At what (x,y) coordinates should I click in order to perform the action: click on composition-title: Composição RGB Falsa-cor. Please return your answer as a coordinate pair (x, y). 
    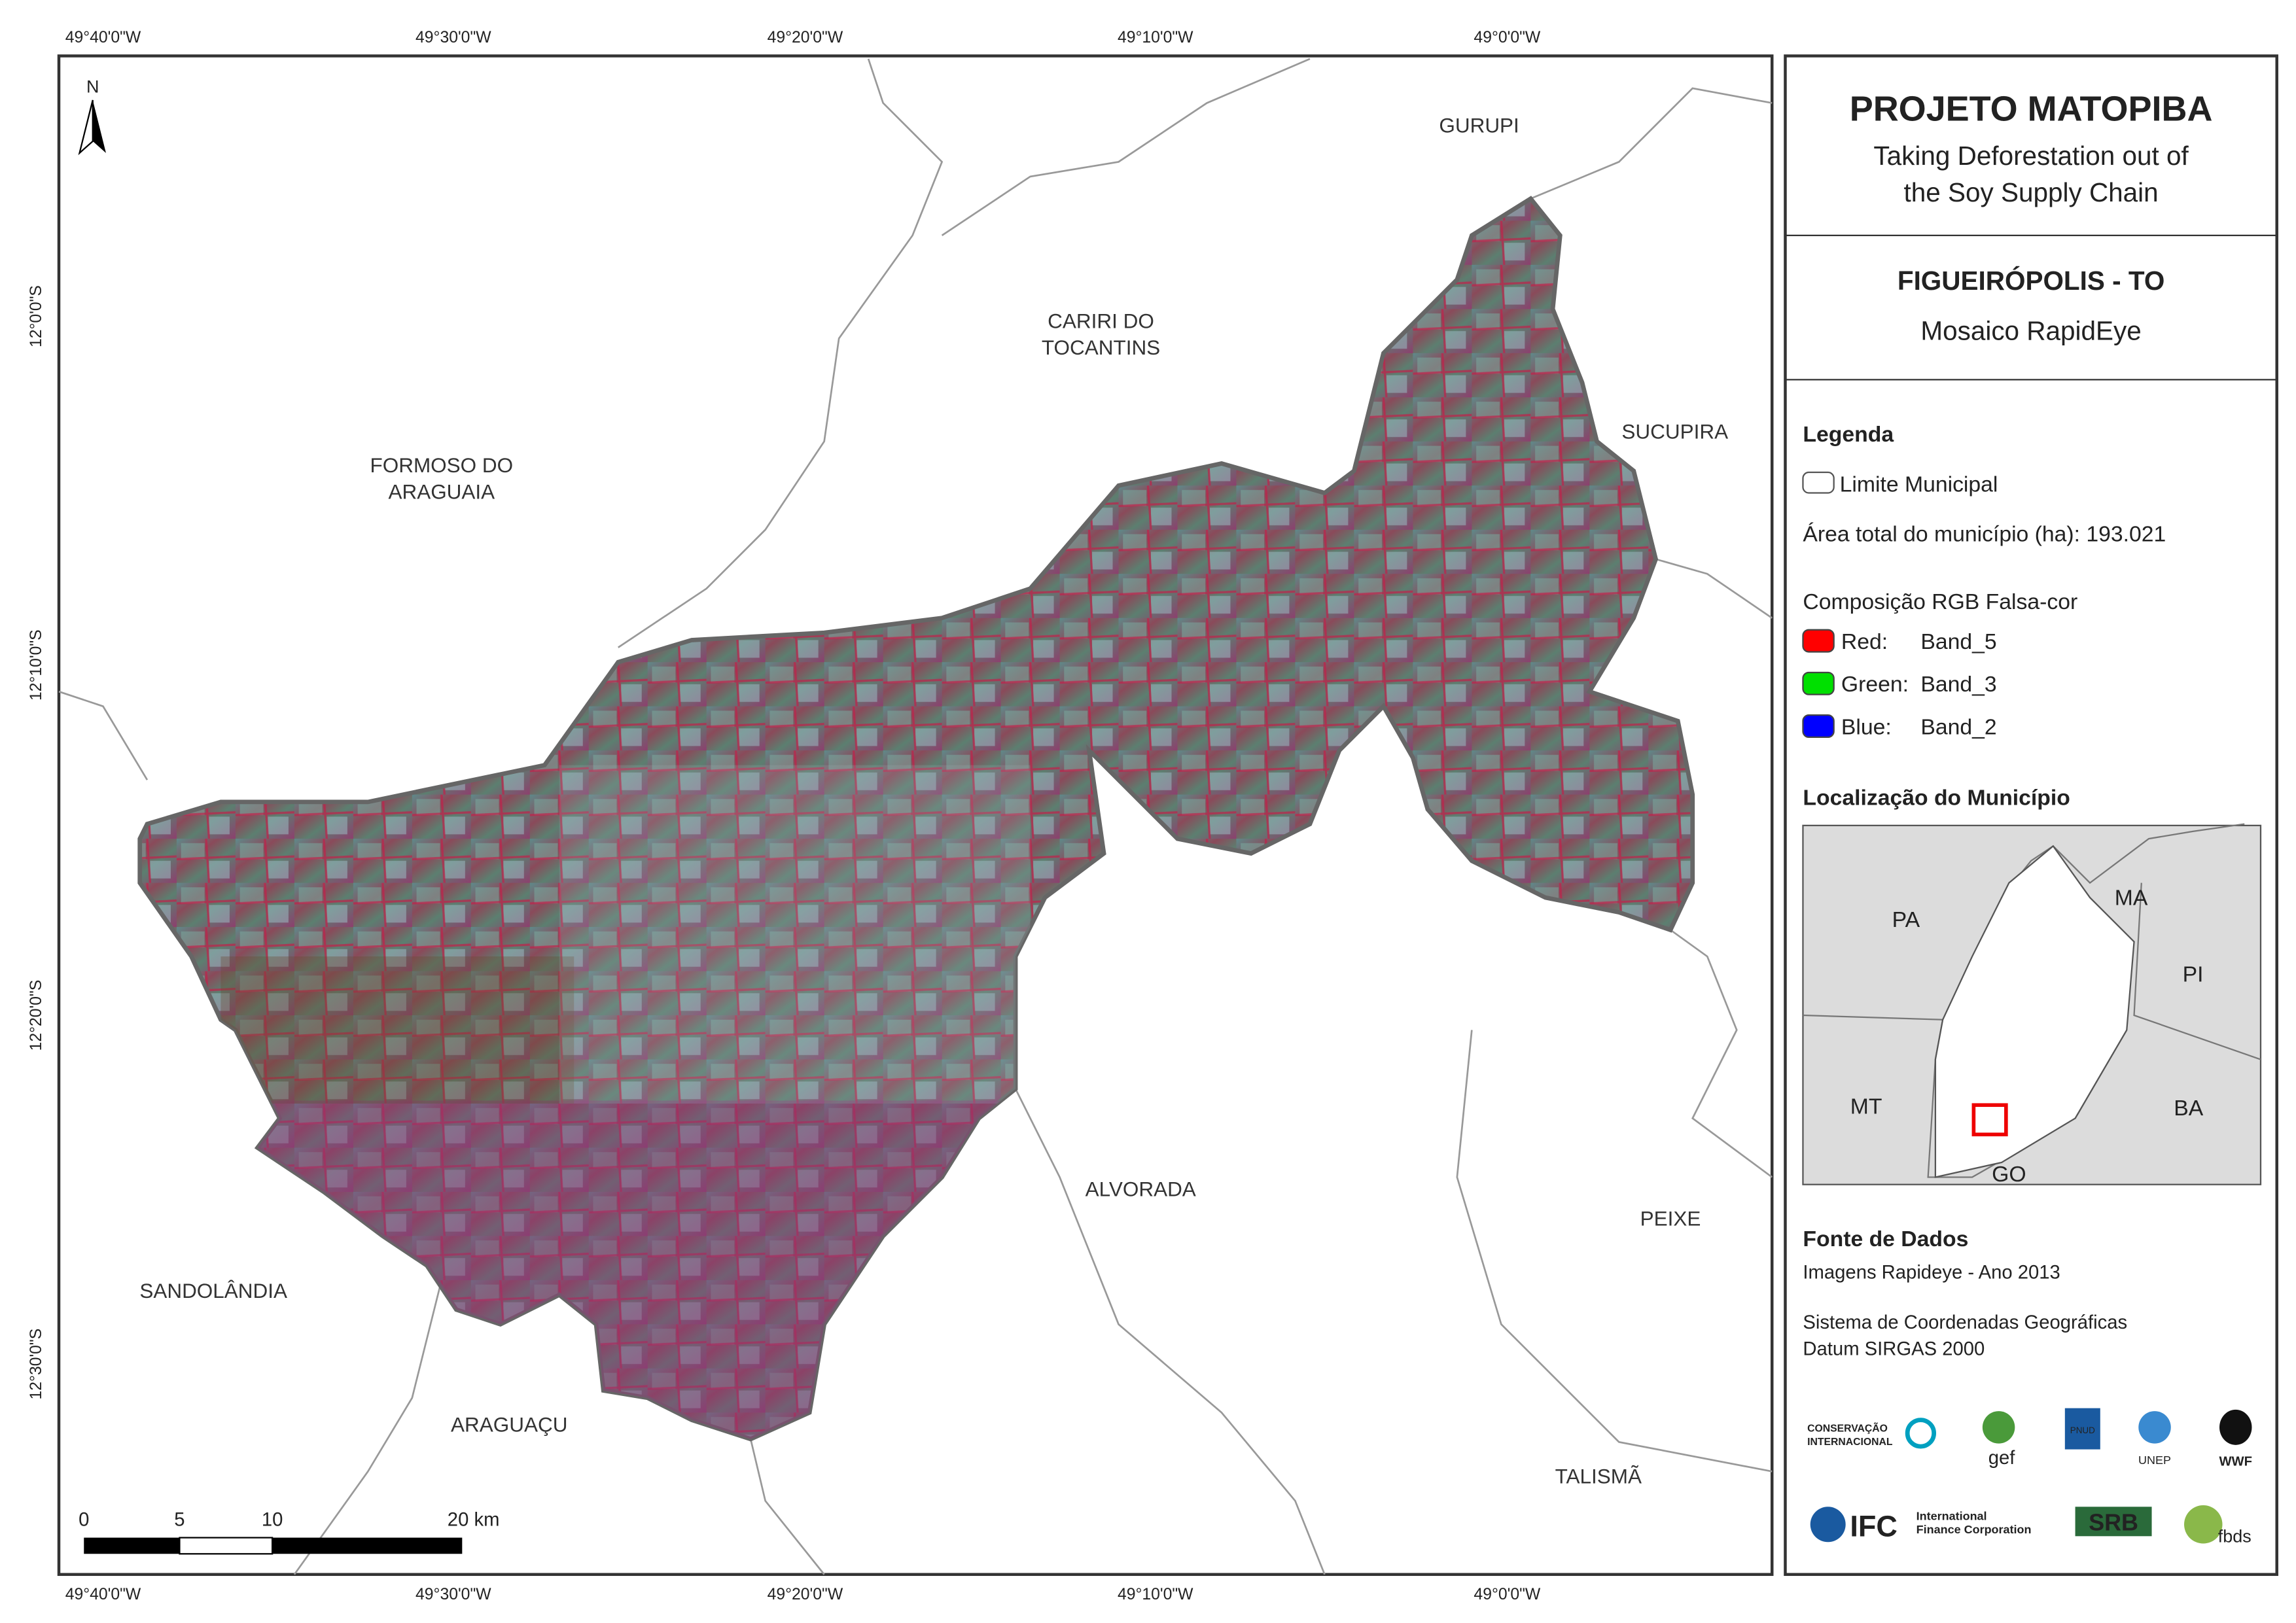
    Looking at the image, I should click on (1940, 601).